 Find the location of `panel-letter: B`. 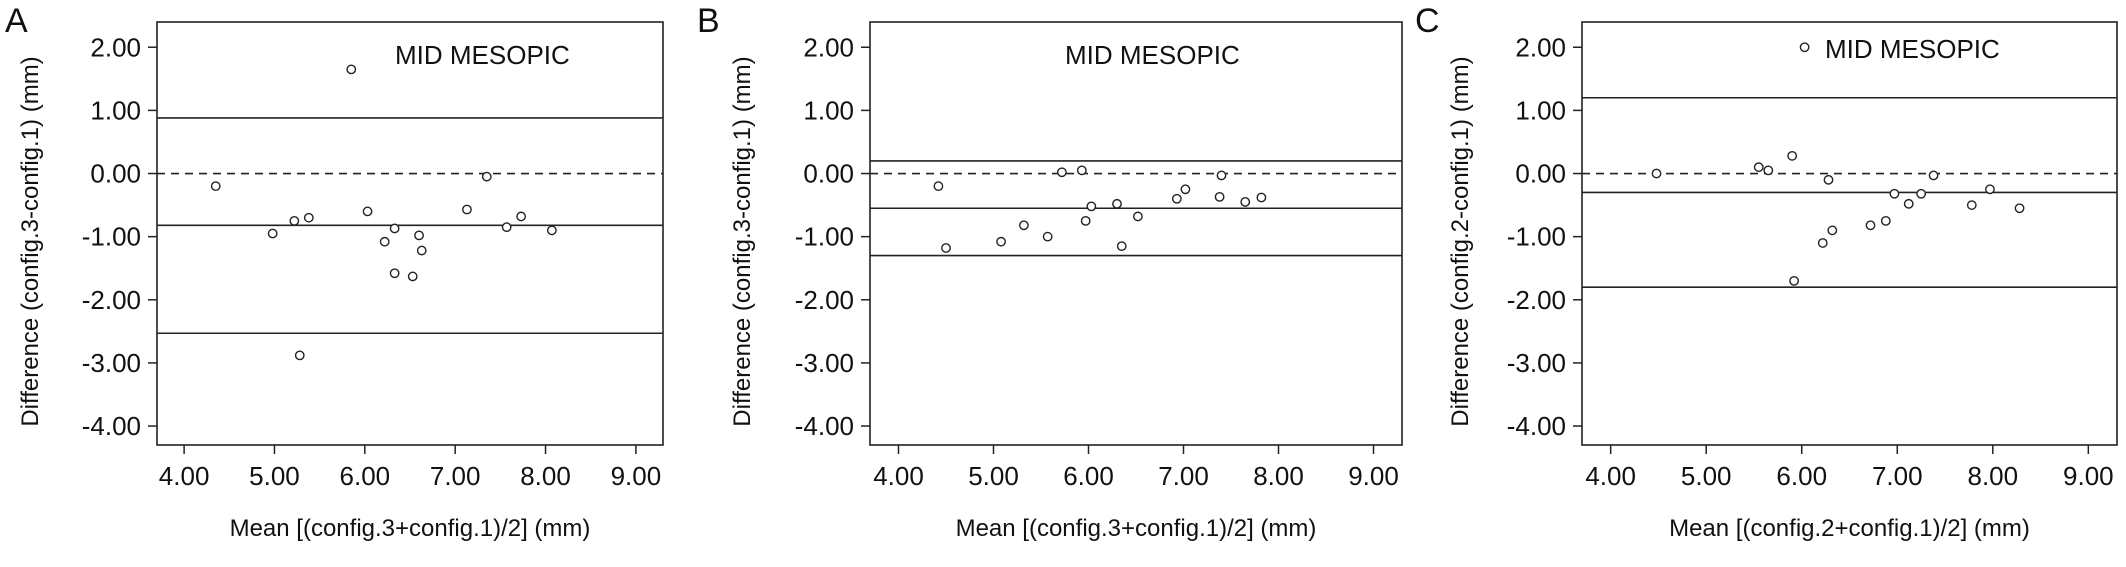

panel-letter: B is located at coordinates (708, 21).